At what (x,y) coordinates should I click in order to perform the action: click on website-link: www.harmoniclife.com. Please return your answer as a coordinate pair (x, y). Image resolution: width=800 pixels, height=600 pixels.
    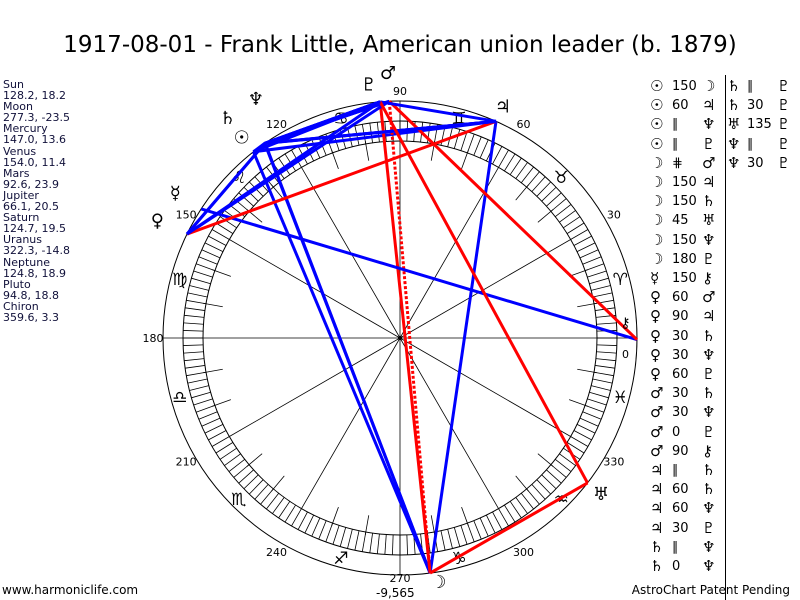
    Looking at the image, I should click on (70, 590).